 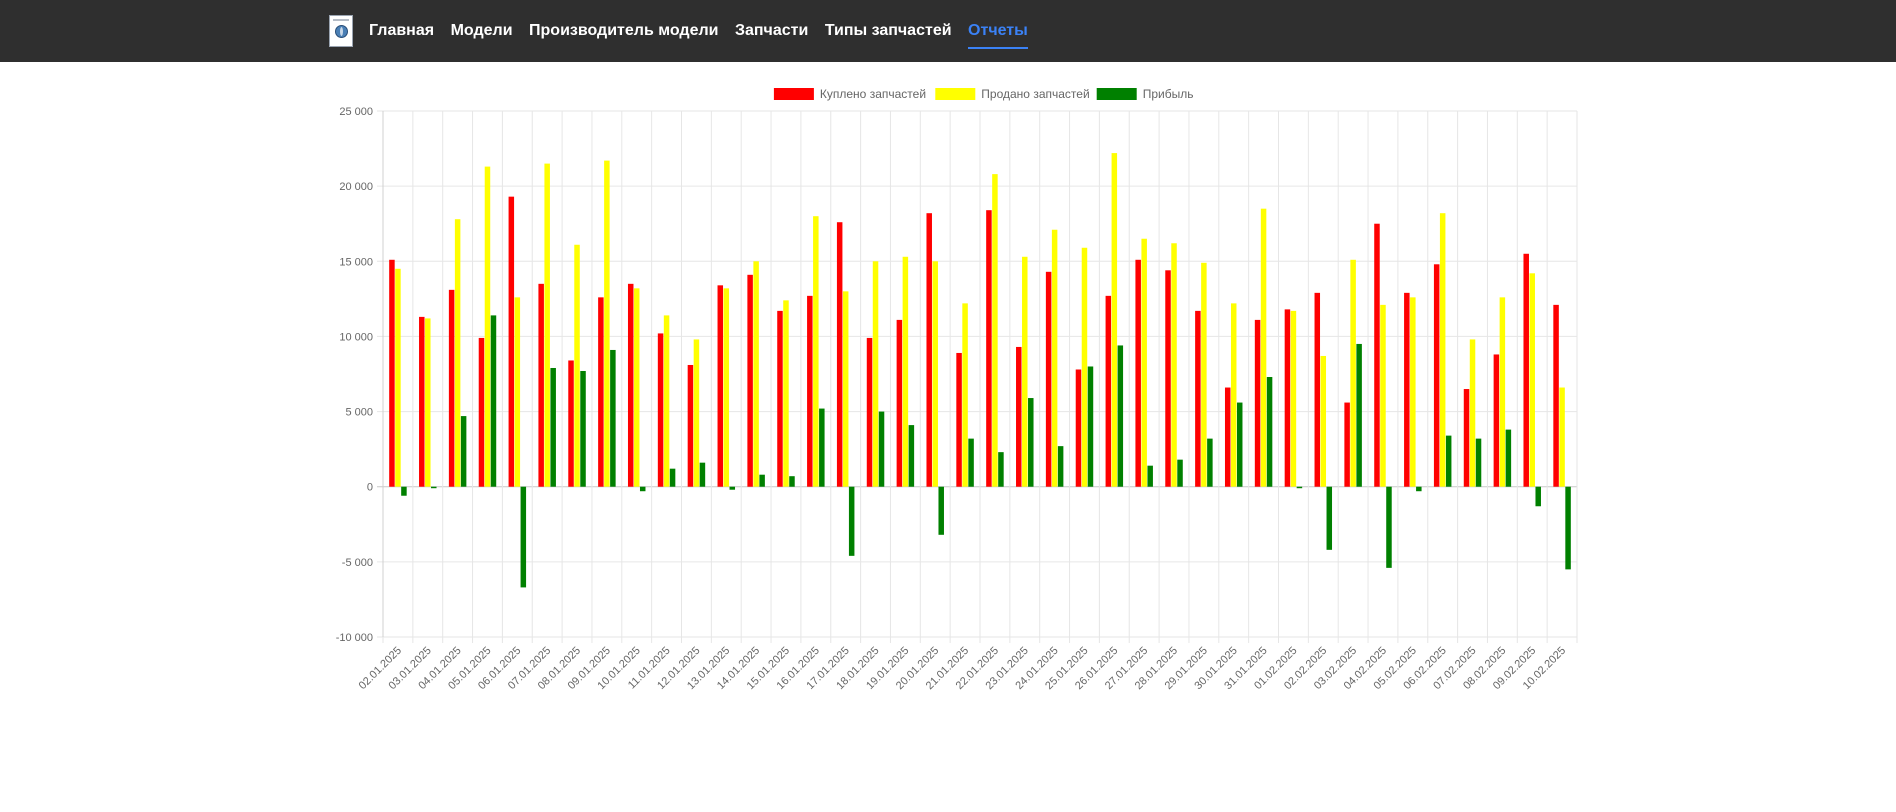 I want to click on legend-label: Куплено запчастей, so click(x=873, y=94).